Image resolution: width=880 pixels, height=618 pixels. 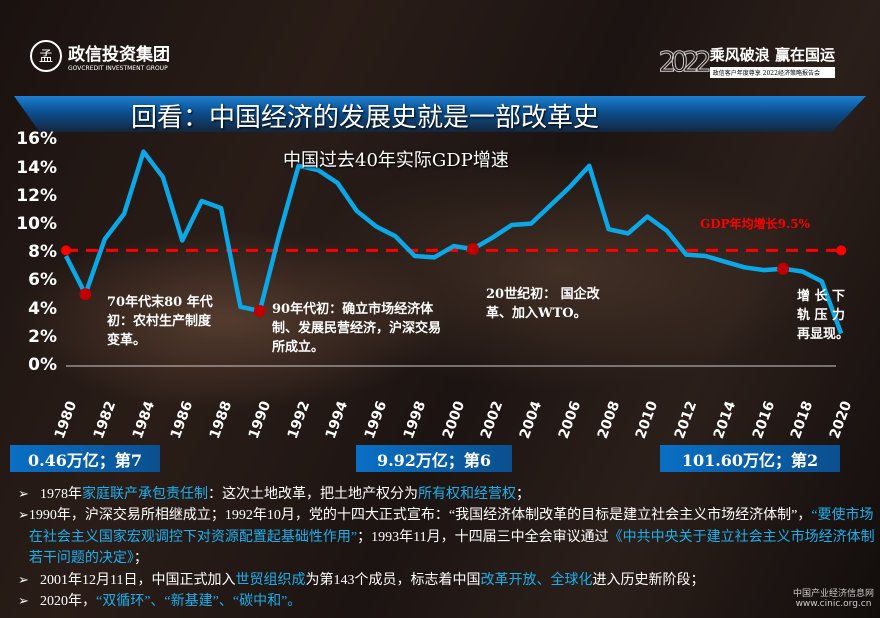 I want to click on company-logo: 孟 政信投资集团 GOVCREDIT INVESTMENT GROUP, so click(x=100, y=56).